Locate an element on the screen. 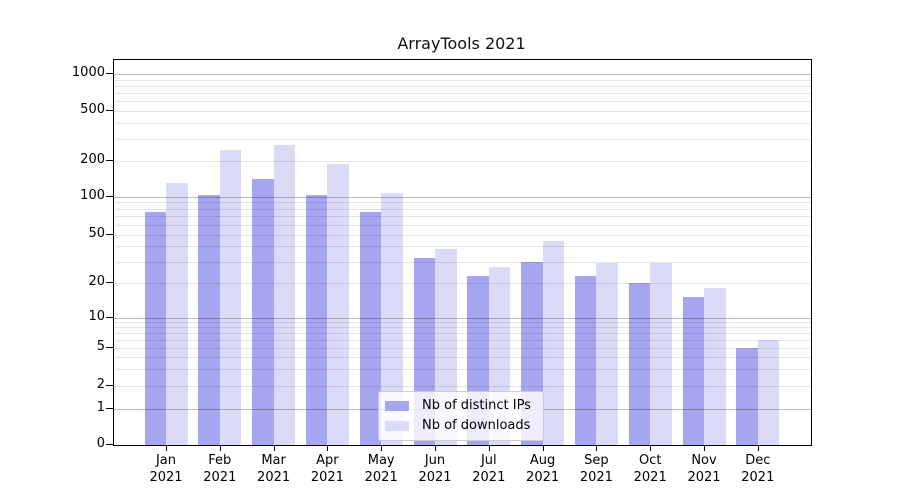  bar-nb-of-distinct-ips-sep is located at coordinates (585, 360).